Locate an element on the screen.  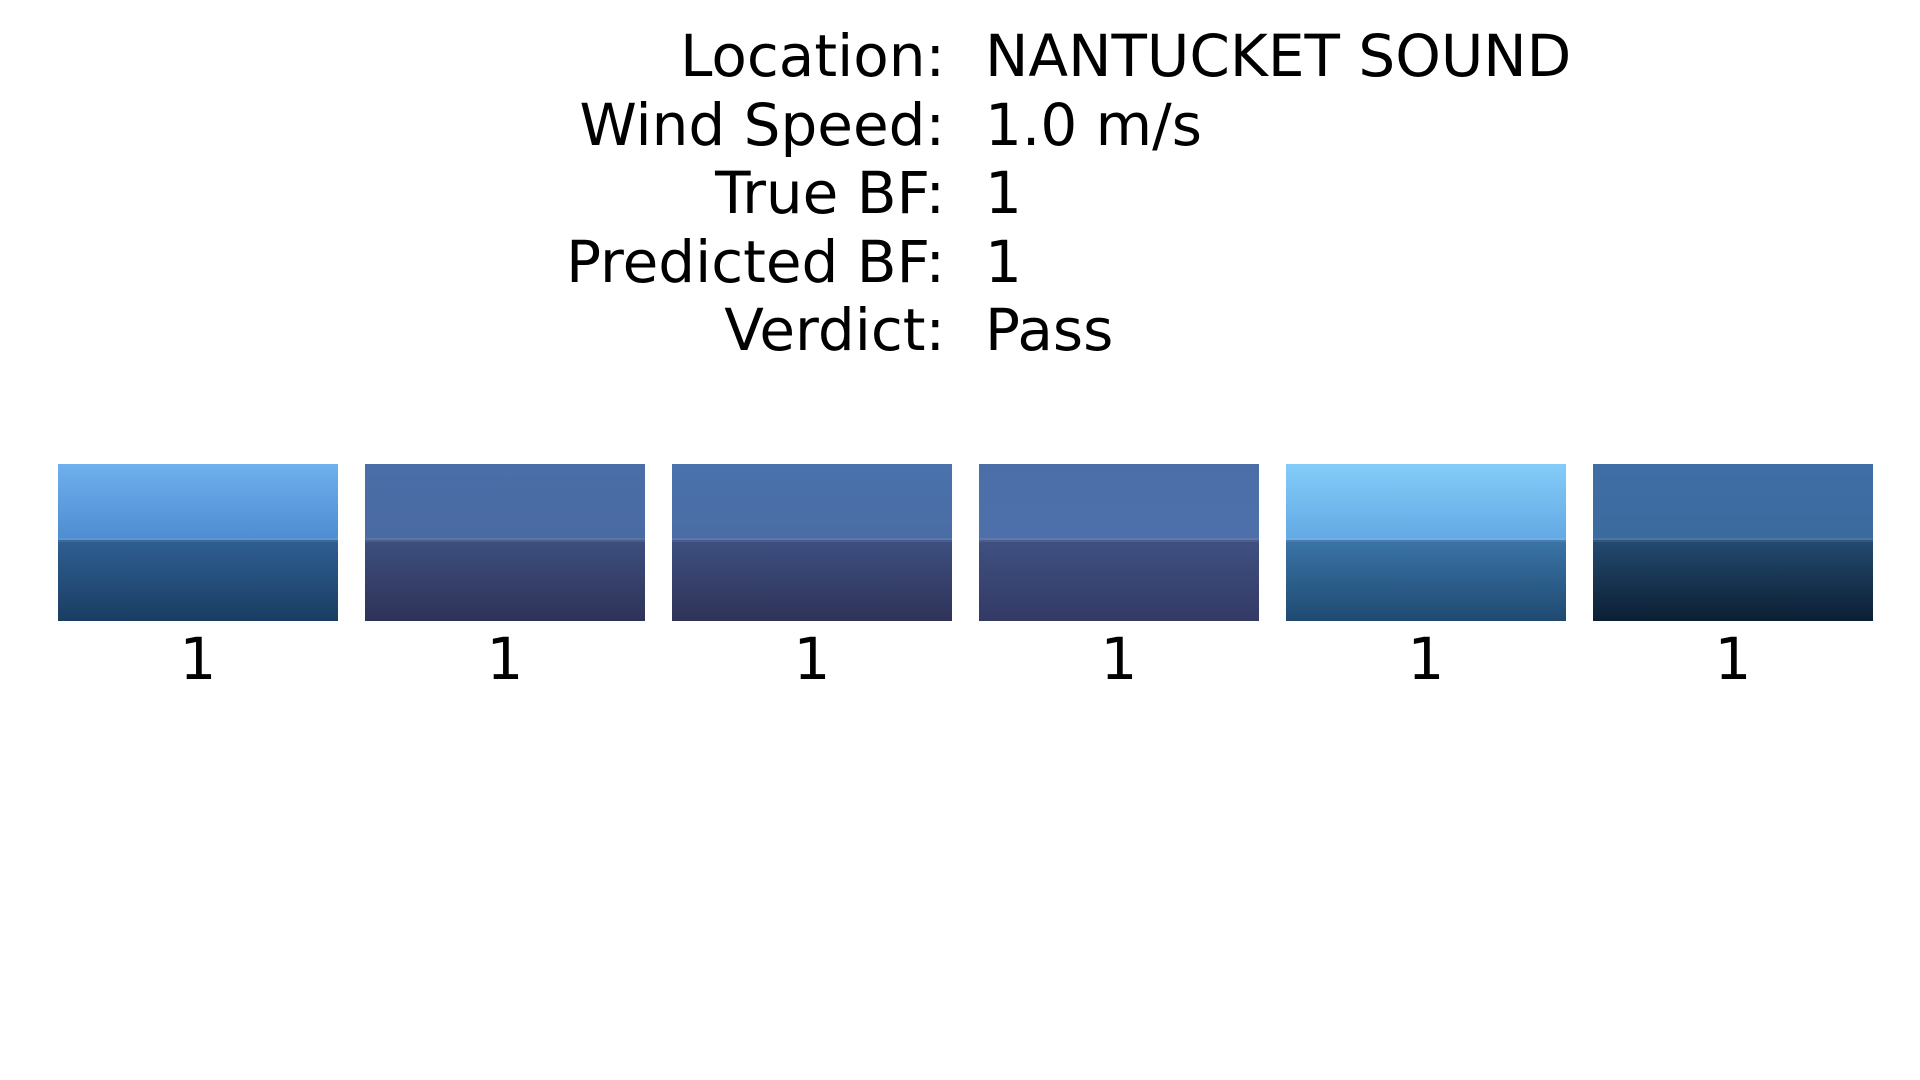
thumbnail-label-5: 1 is located at coordinates (1426, 659).